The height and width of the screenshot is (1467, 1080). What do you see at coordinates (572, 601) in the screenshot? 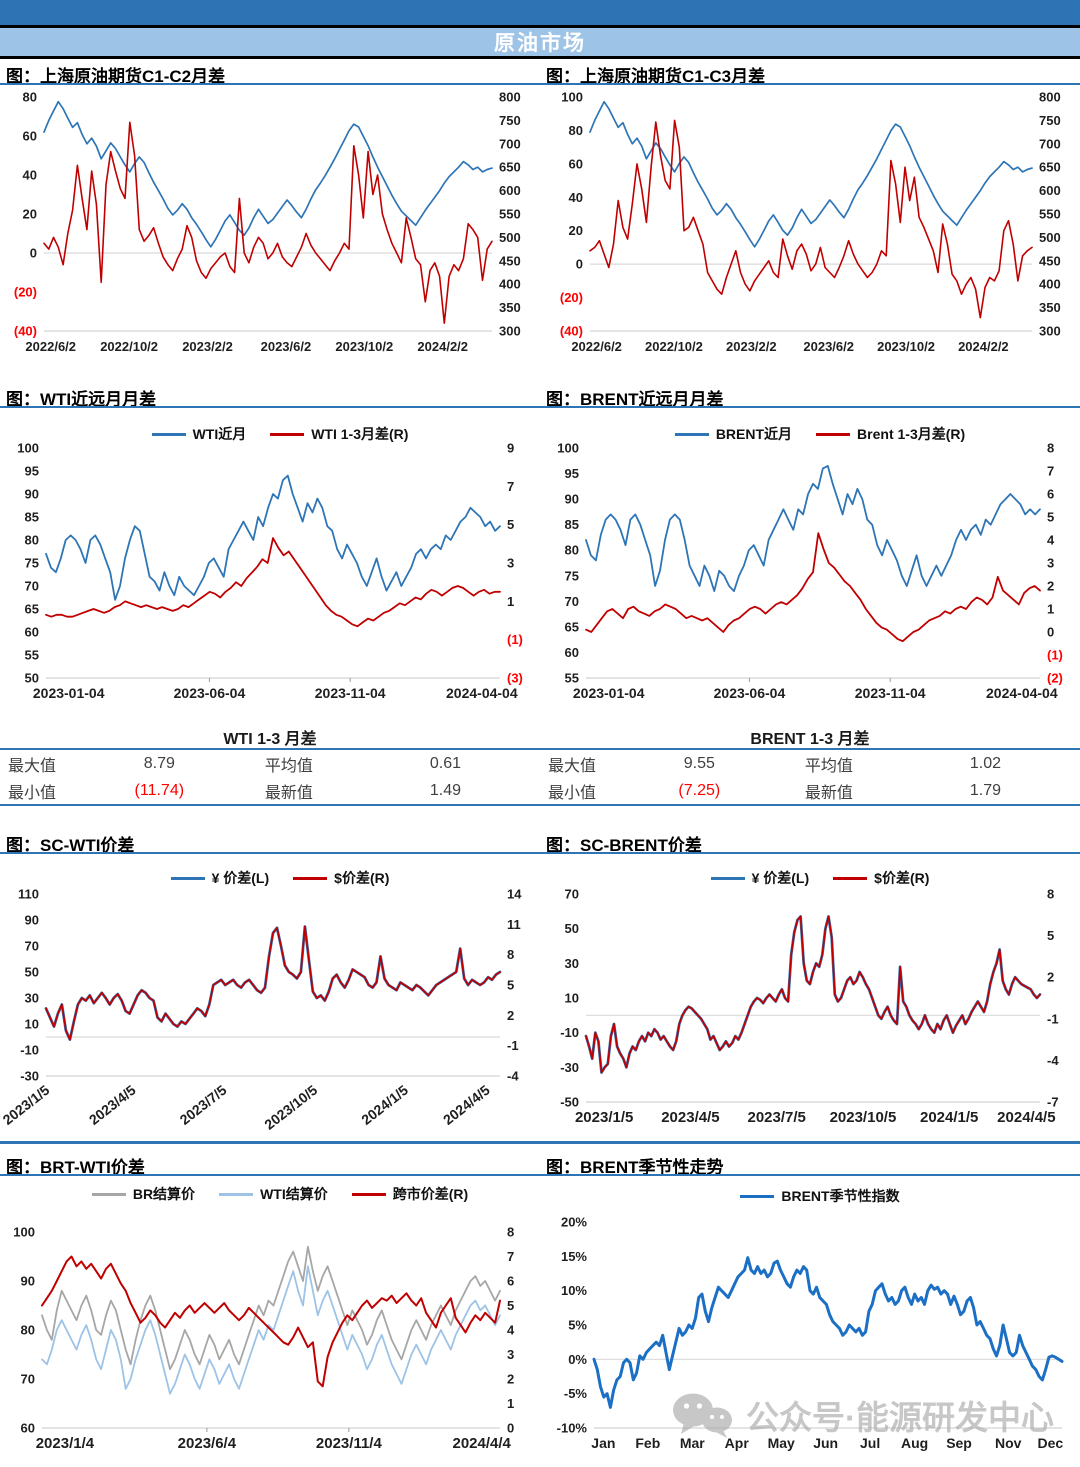
I see `svg-text: 70` at bounding box center [572, 601].